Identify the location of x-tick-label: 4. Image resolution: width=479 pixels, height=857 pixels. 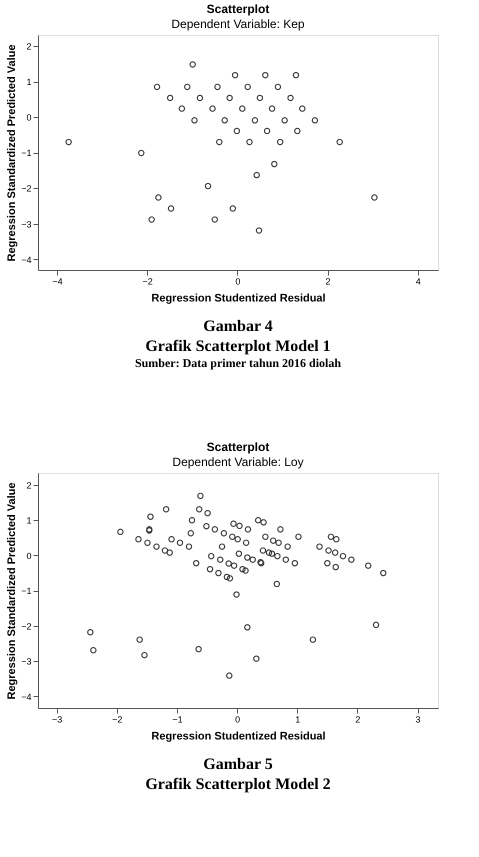
(418, 281).